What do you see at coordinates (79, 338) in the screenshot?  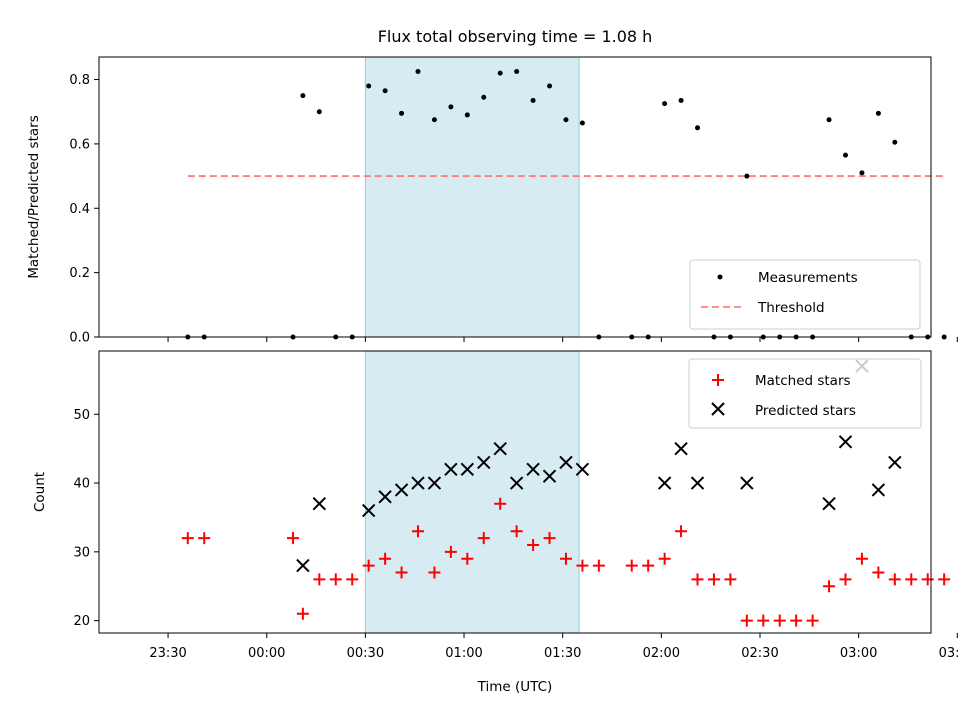 I see `y-tick-label: 0.0` at bounding box center [79, 338].